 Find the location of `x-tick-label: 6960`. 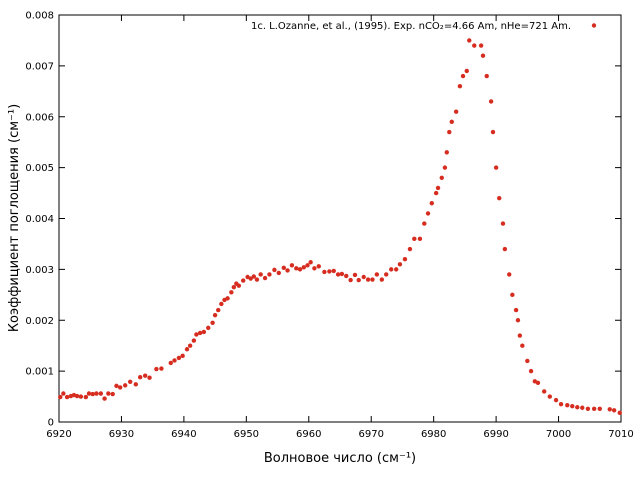

x-tick-label: 6960 is located at coordinates (308, 434).